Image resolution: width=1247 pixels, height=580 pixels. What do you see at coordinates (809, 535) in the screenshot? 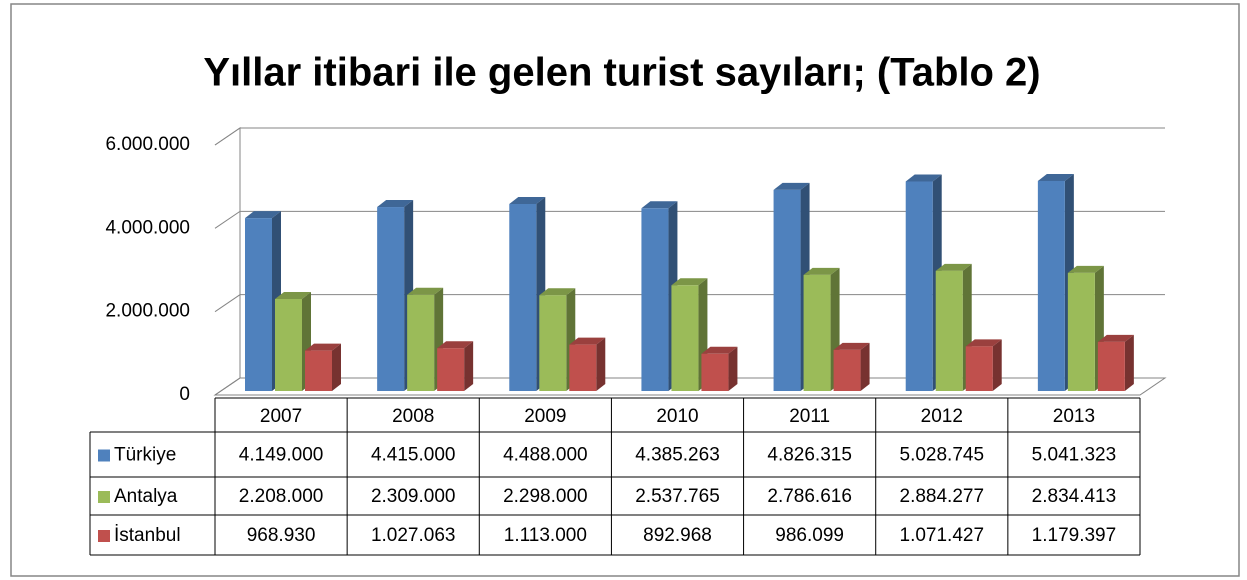
I see `data-label: 986.099` at bounding box center [809, 535].